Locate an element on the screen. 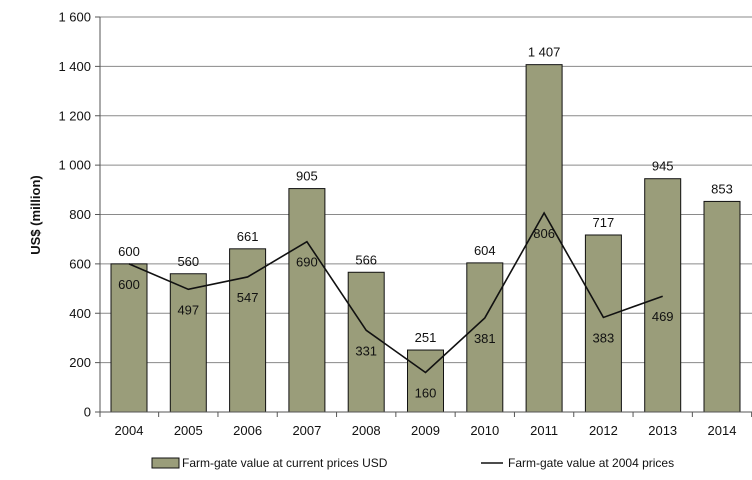 The height and width of the screenshot is (480, 752). x-tick-label: 2011 is located at coordinates (544, 430).